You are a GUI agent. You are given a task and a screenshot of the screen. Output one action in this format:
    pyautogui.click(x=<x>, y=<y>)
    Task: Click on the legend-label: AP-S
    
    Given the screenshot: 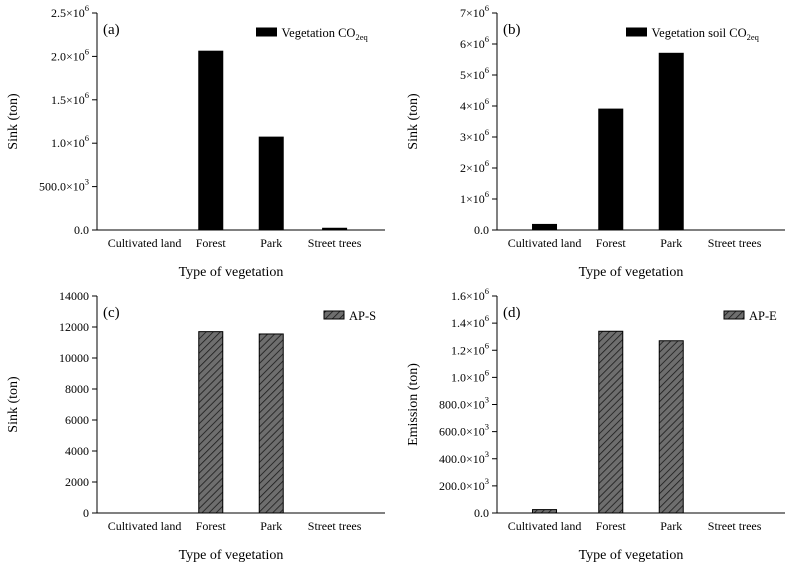 What is the action you would take?
    pyautogui.click(x=362, y=316)
    